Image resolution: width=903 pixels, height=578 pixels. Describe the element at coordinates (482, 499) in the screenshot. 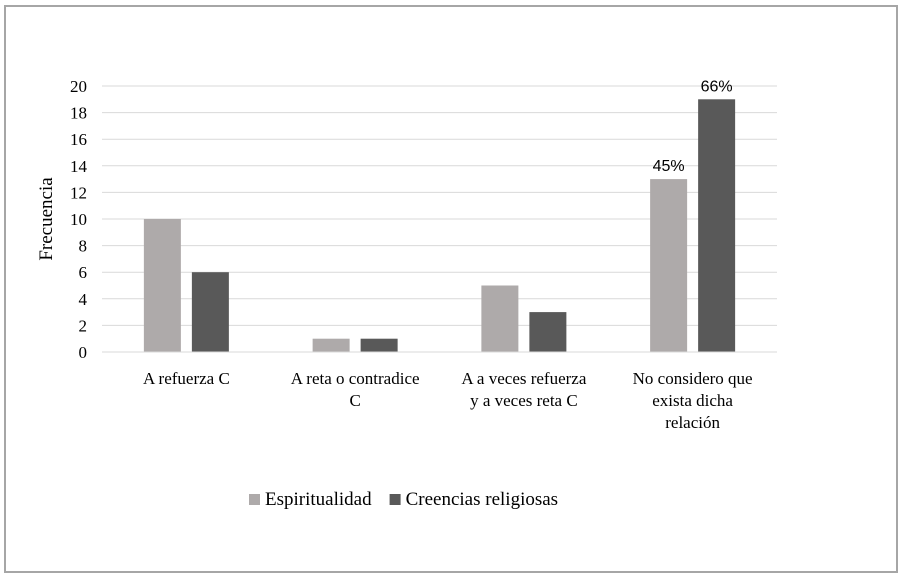

I see `legend-label: Creencias religiosas` at that location.